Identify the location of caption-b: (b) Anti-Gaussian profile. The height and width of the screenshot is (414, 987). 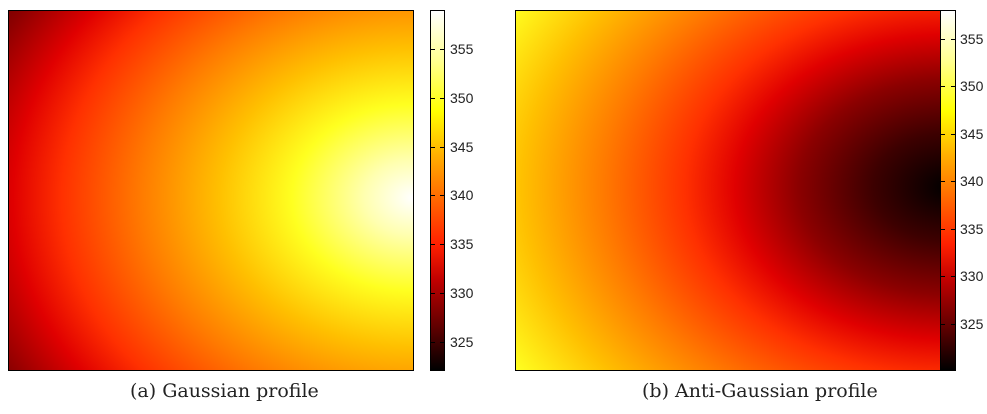
(760, 391).